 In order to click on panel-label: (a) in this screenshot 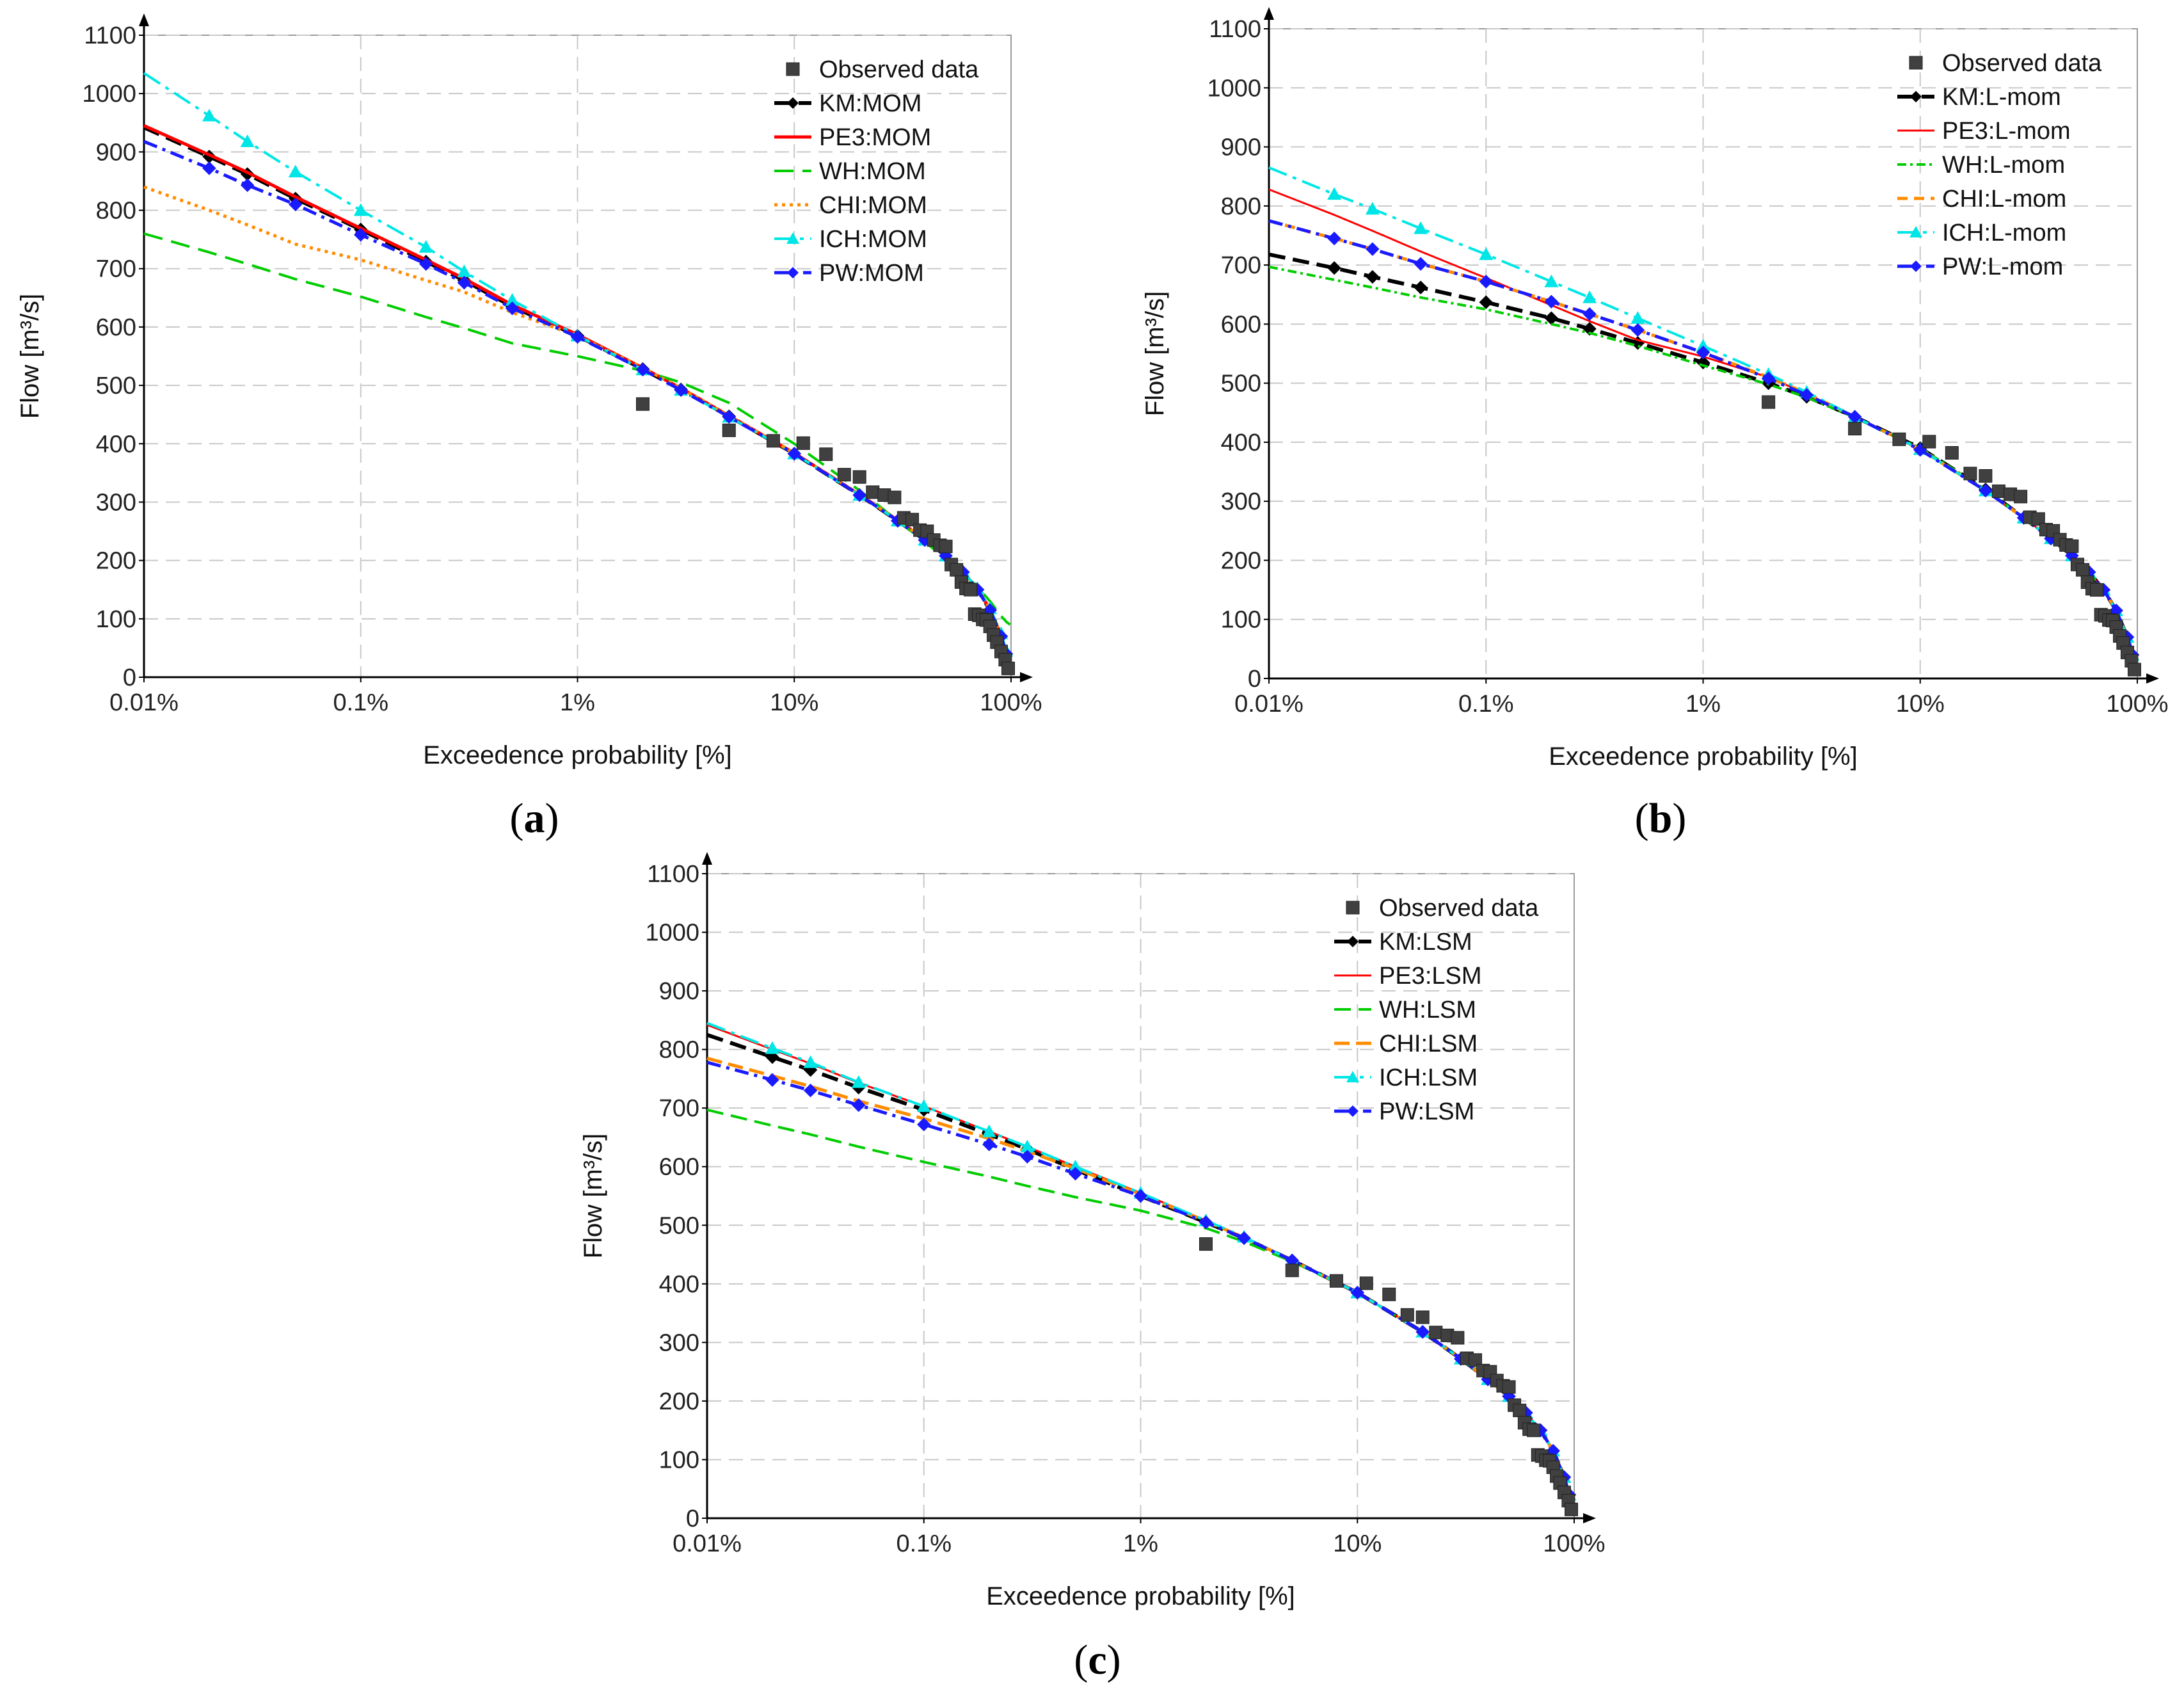, I will do `click(534, 818)`.